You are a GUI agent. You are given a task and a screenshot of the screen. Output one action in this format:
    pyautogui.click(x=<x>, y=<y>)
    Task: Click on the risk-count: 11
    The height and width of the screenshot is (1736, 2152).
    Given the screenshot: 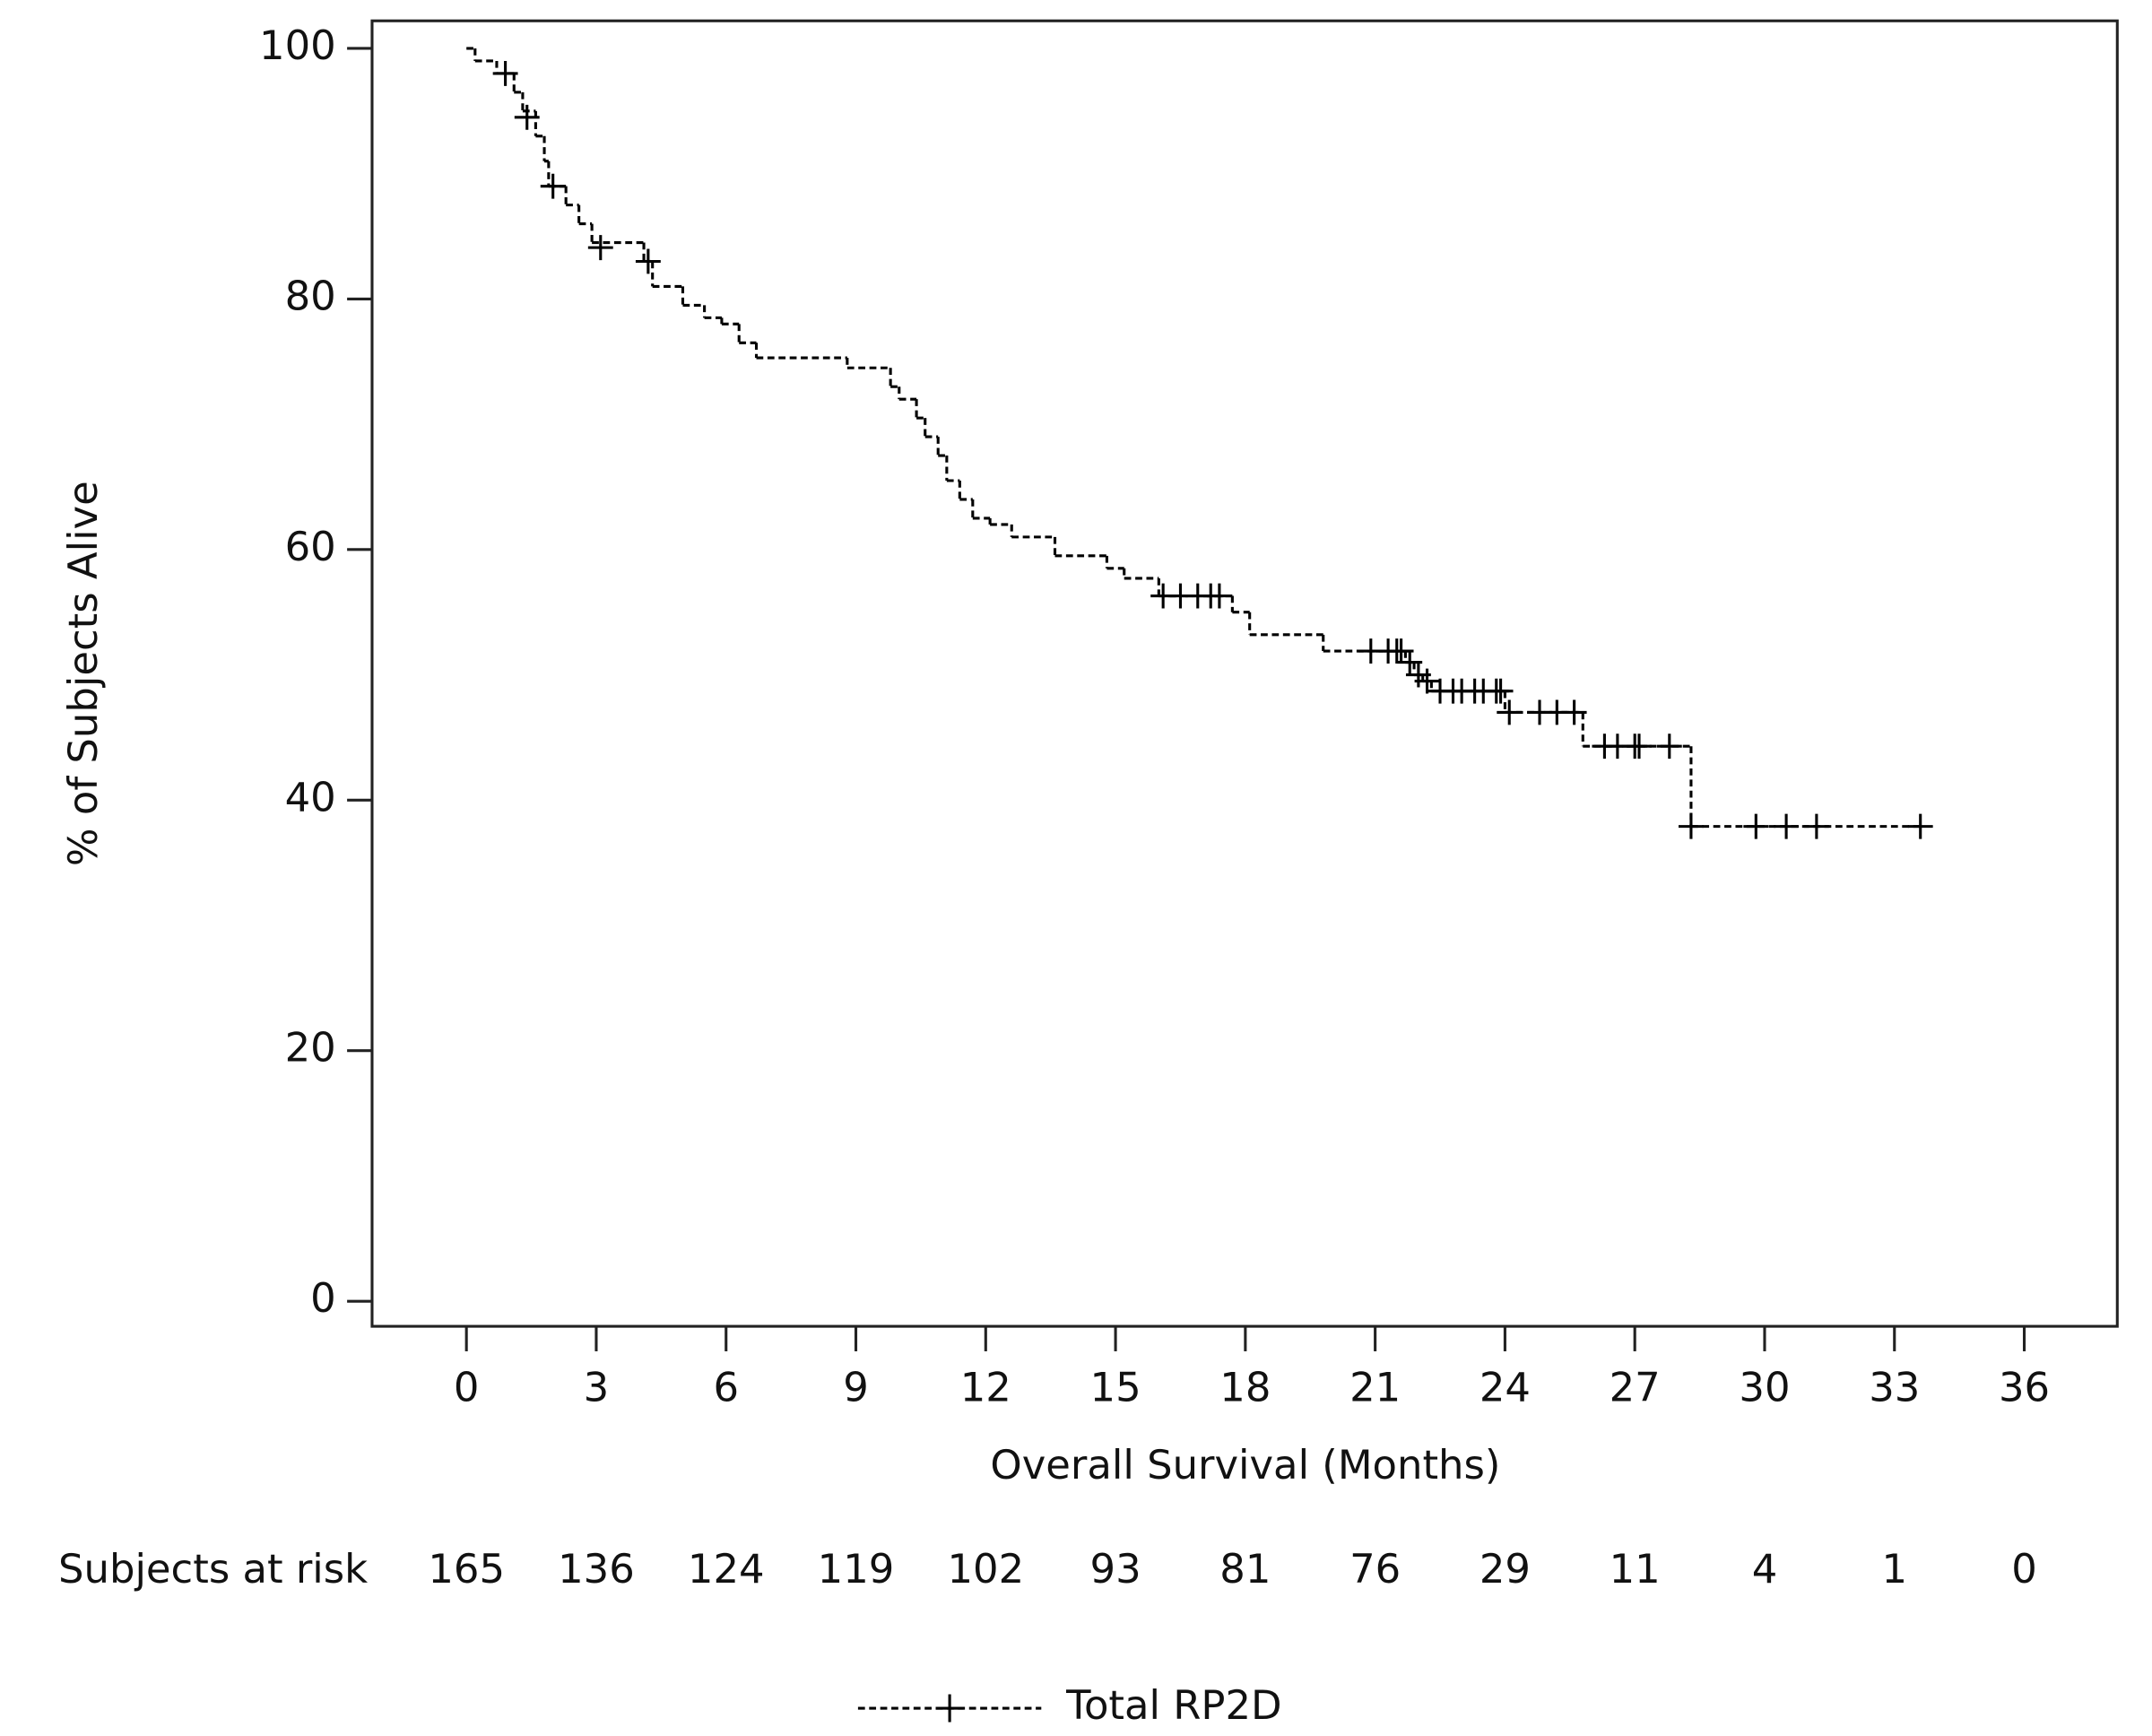 What is the action you would take?
    pyautogui.click(x=1635, y=1569)
    